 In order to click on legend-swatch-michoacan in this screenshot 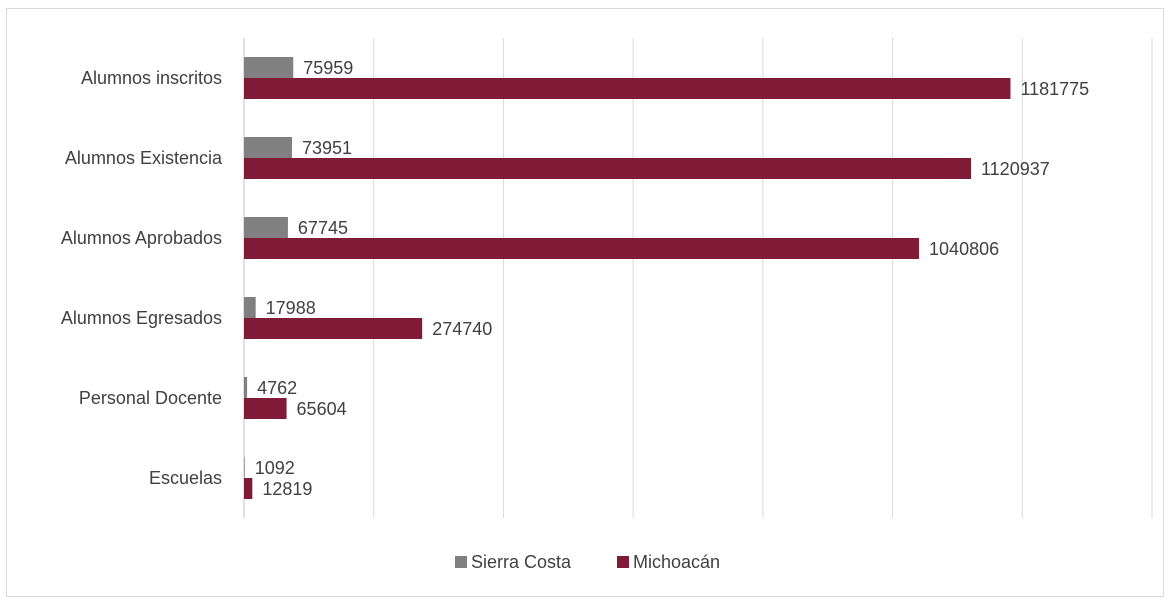, I will do `click(623, 562)`.